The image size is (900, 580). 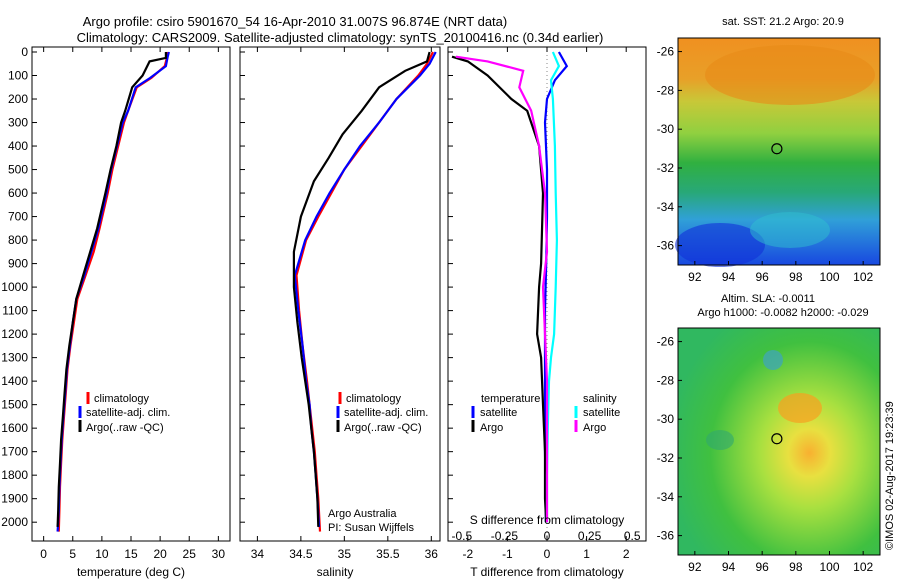 I want to click on difference-xlabel-salinity: S difference from climatology, so click(x=547, y=520).